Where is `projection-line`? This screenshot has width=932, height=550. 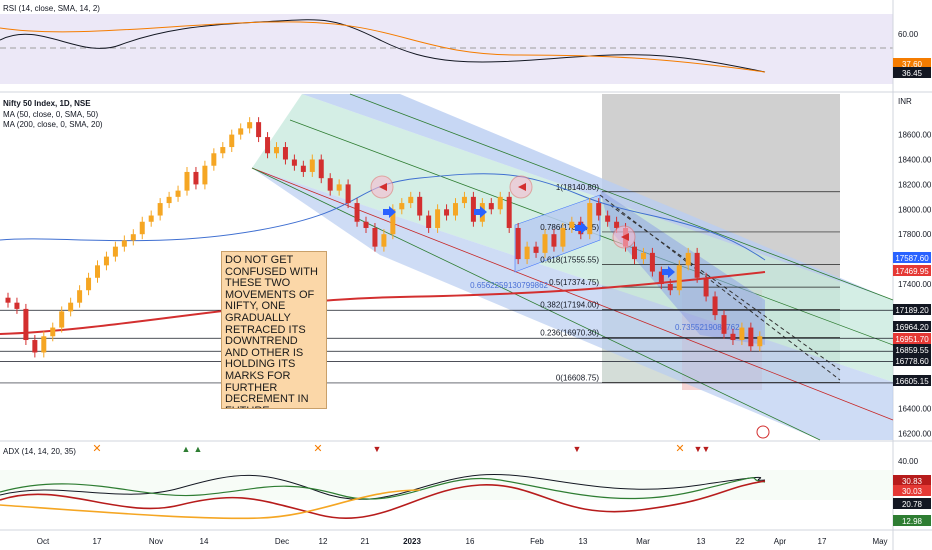
projection-line is located at coordinates (725, 287).